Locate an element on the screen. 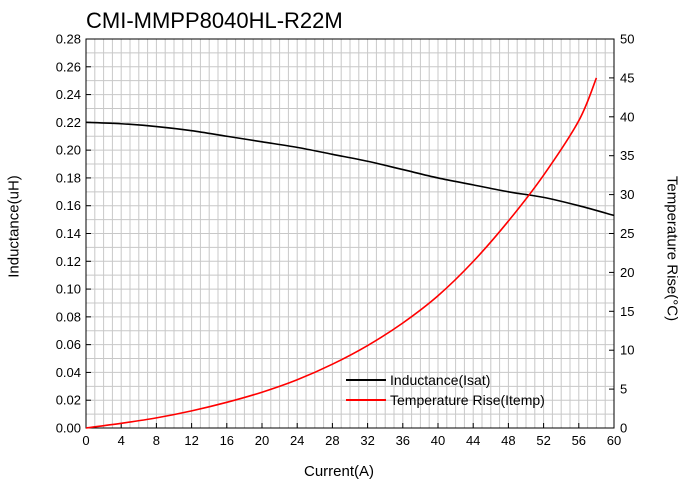  legend: Inductance(Isat) Temperature Rise(Itemp) is located at coordinates (445, 390).